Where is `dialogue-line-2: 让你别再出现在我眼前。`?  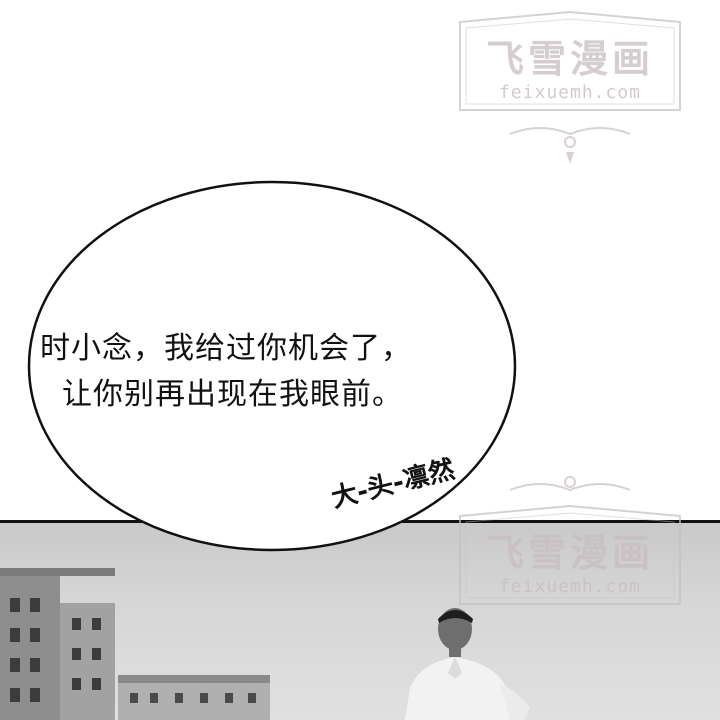 dialogue-line-2: 让你别再出现在我眼前。 is located at coordinates (232, 394).